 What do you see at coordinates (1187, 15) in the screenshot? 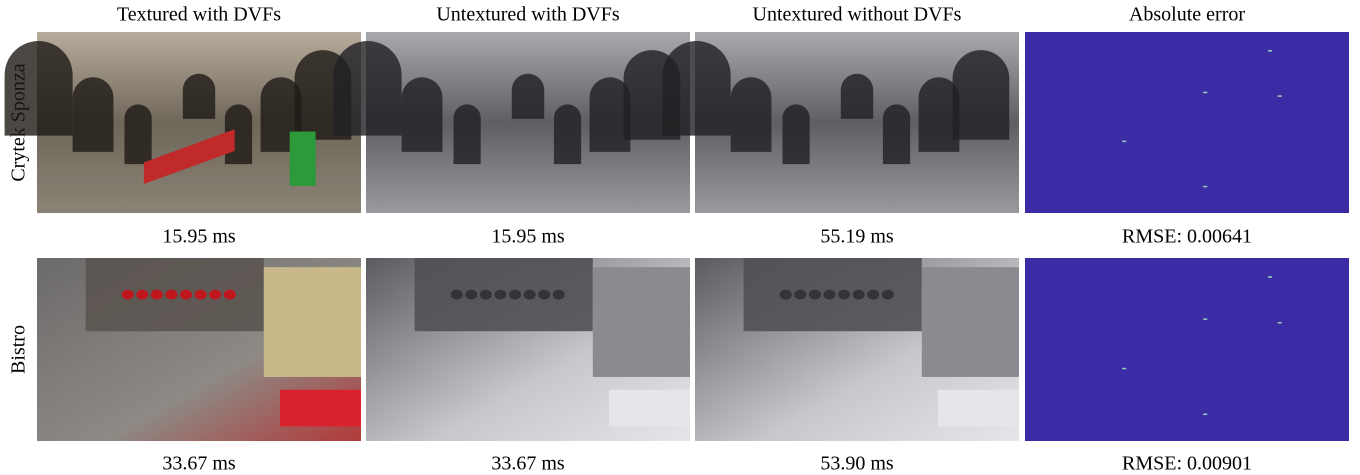
I see `column-header: Absolute error` at bounding box center [1187, 15].